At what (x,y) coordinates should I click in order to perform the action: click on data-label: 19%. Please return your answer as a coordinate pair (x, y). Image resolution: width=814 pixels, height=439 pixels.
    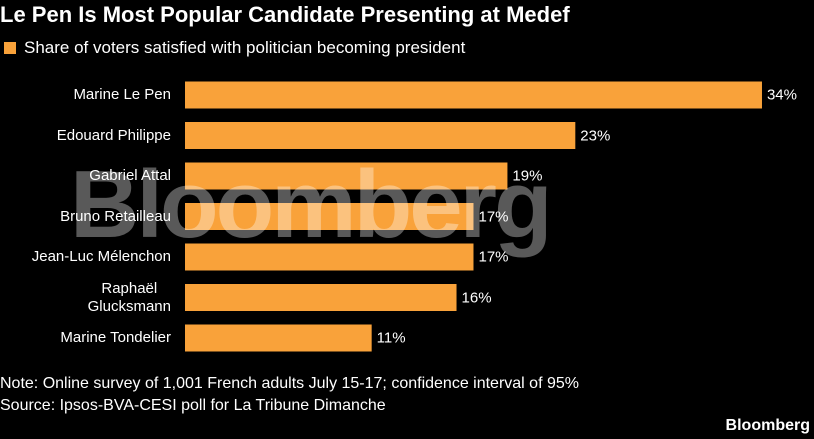
    Looking at the image, I should click on (527, 176).